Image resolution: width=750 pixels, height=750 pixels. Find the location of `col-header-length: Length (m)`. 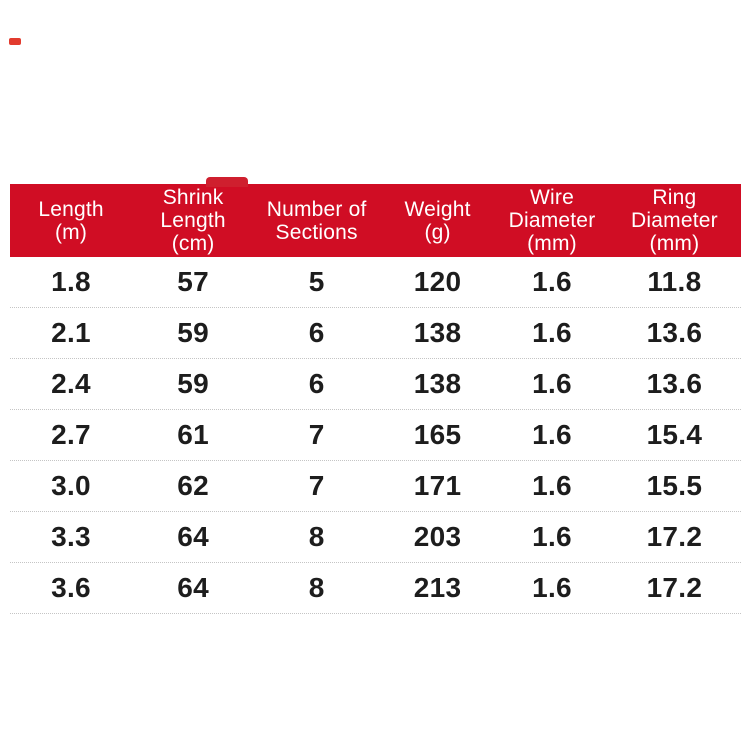

col-header-length: Length (m) is located at coordinates (71, 220).